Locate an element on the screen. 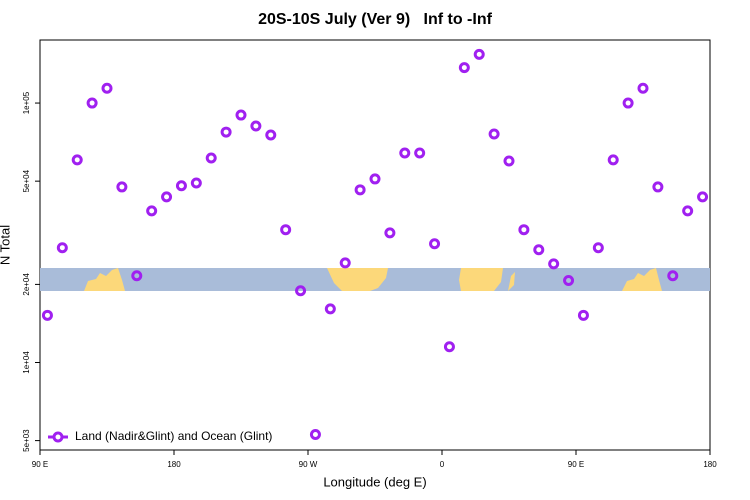 Image resolution: width=750 pixels, height=500 pixels. legend-label: Land (Nadir&Glint) and Ocean (Glint) is located at coordinates (173, 436).